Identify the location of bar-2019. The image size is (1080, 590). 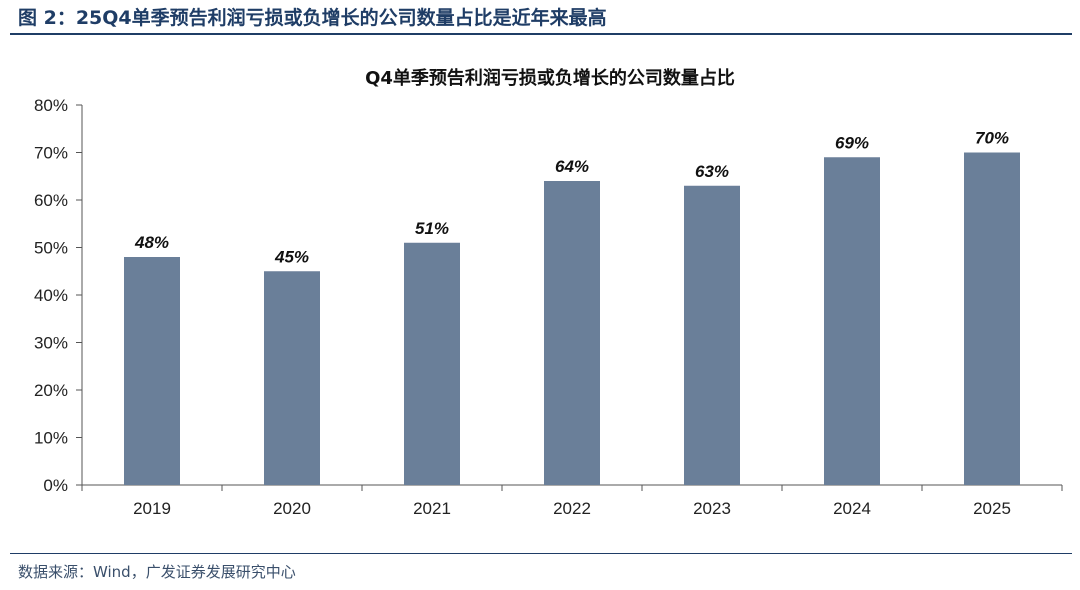
(152, 371).